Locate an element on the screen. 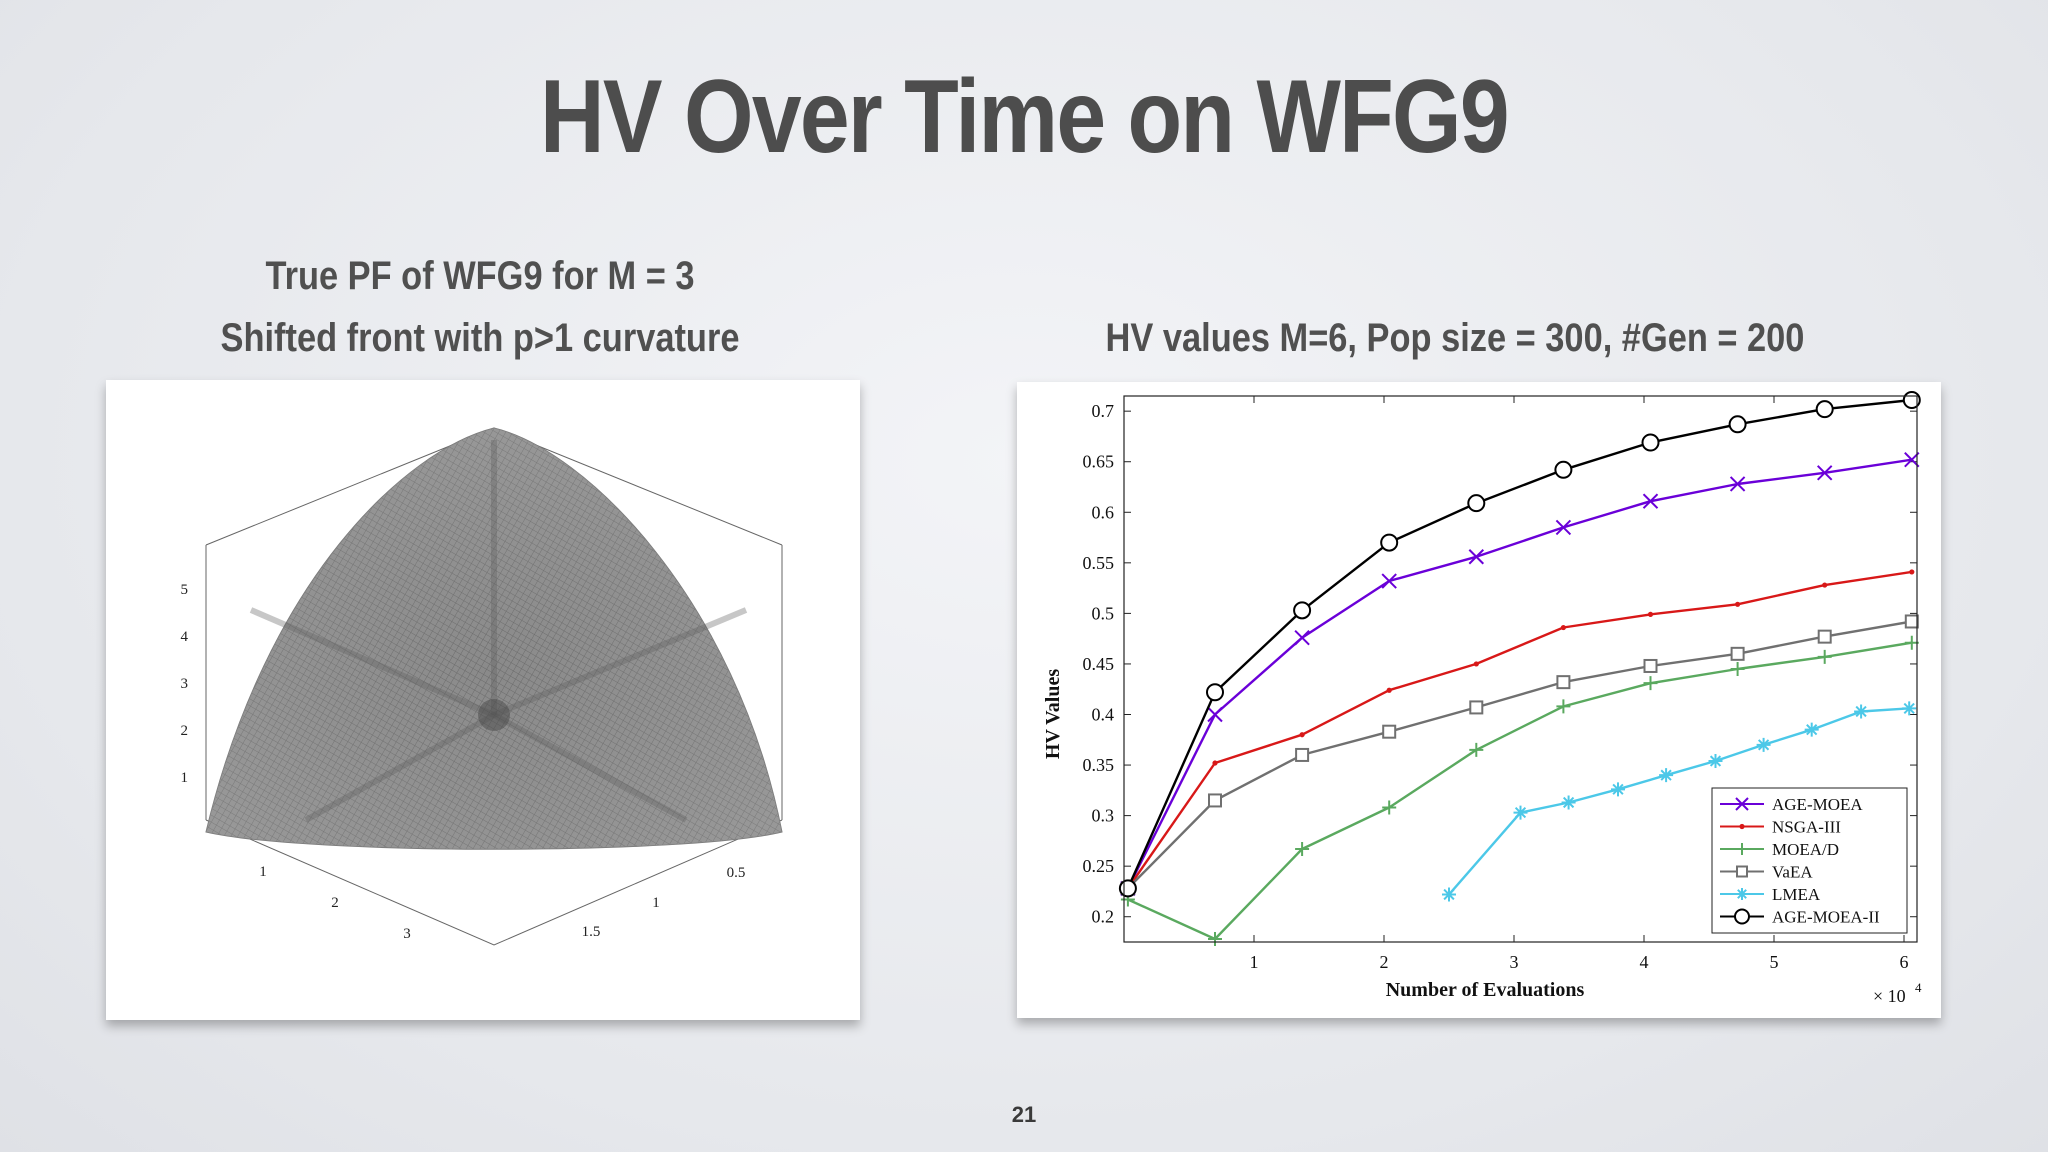 Image resolution: width=2048 pixels, height=1152 pixels. x-multiplier-base: × 10 is located at coordinates (1889, 996).